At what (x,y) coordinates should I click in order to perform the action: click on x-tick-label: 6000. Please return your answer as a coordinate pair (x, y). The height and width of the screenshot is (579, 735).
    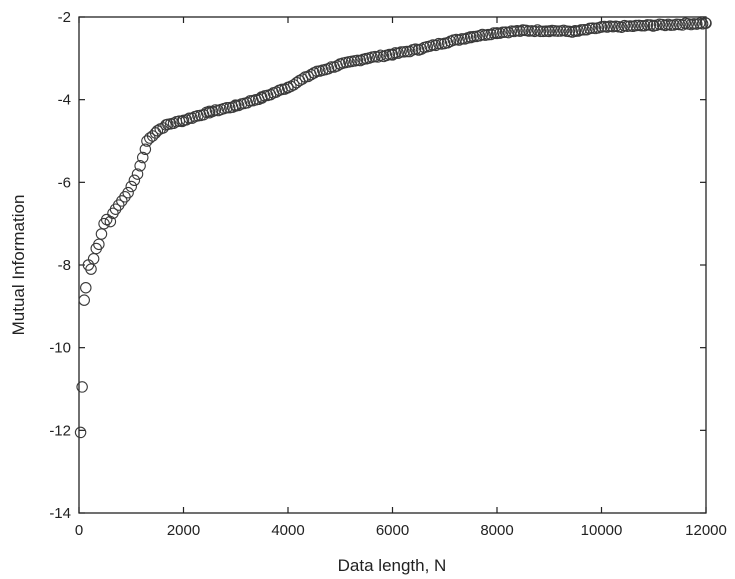
    Looking at the image, I should click on (392, 530).